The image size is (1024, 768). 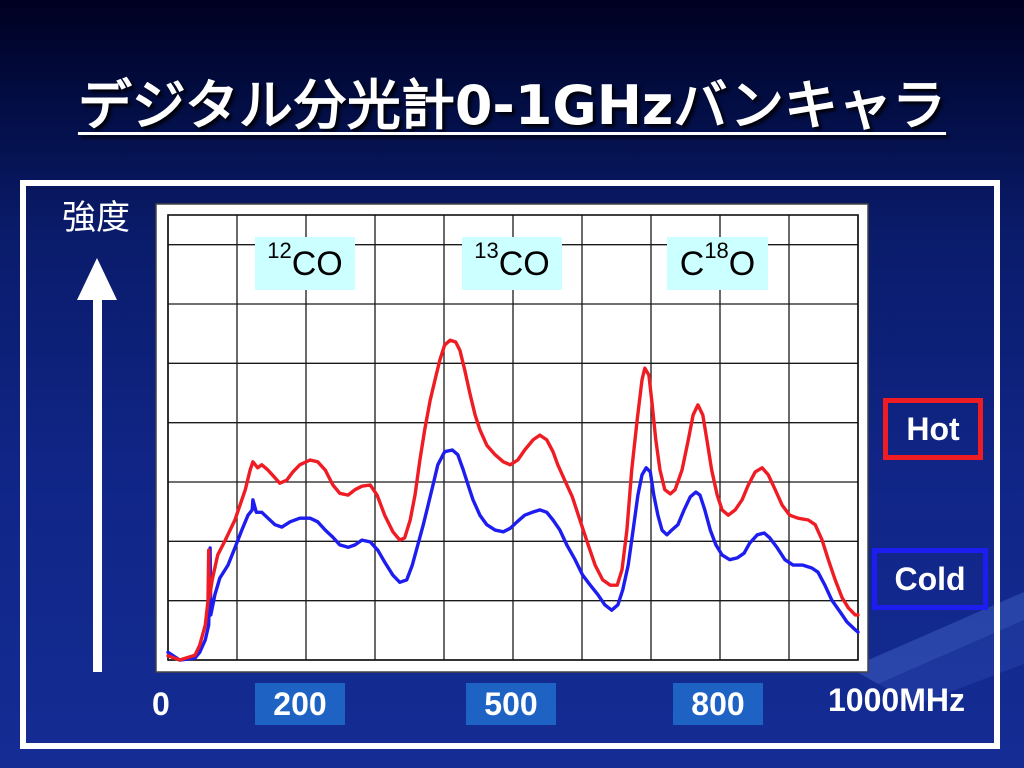 I want to click on line-label-13co: 13 CO, so click(x=512, y=263).